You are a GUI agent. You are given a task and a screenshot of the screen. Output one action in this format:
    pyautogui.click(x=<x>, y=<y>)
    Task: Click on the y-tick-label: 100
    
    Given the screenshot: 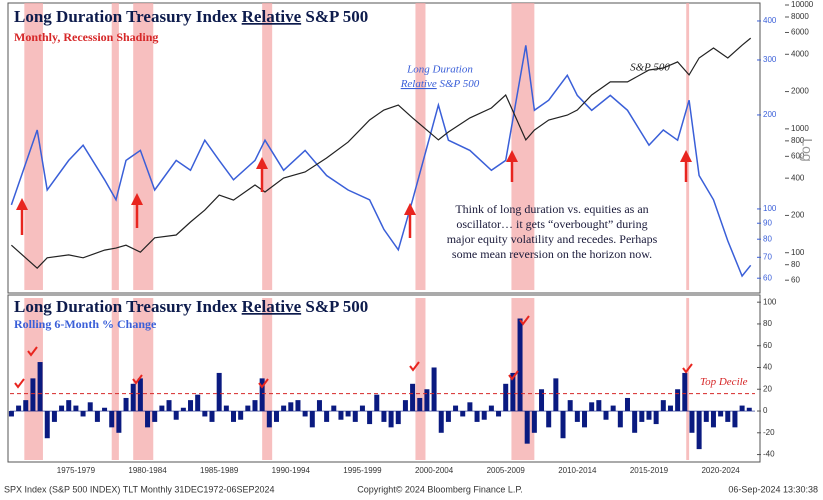 What is the action you would take?
    pyautogui.click(x=770, y=208)
    